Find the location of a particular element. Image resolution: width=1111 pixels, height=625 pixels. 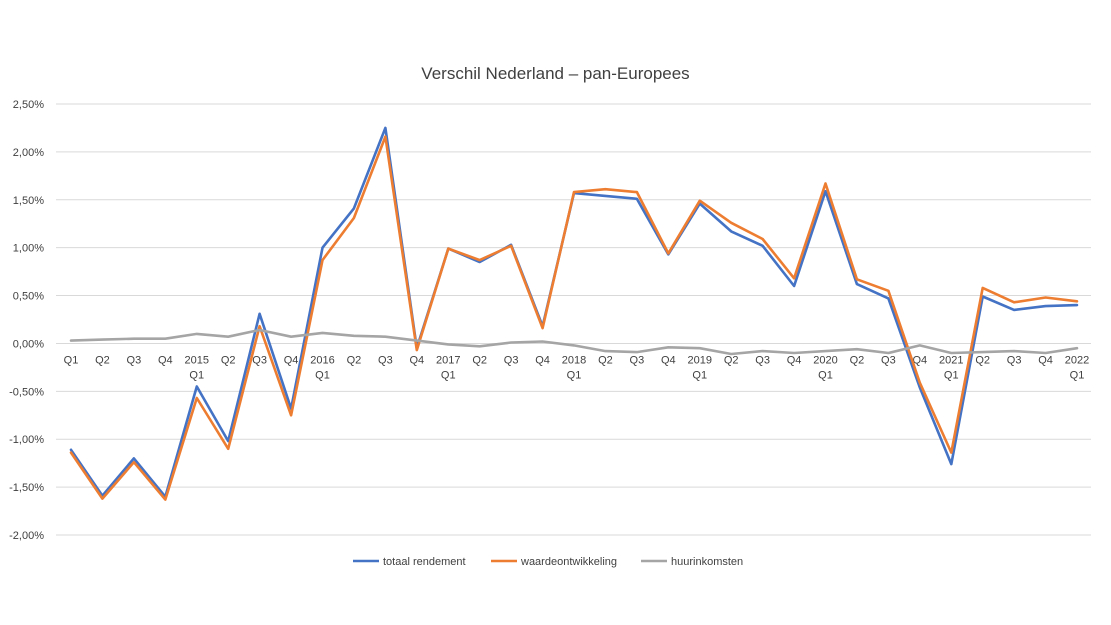

y-tick-label: -0,50% is located at coordinates (26, 392).